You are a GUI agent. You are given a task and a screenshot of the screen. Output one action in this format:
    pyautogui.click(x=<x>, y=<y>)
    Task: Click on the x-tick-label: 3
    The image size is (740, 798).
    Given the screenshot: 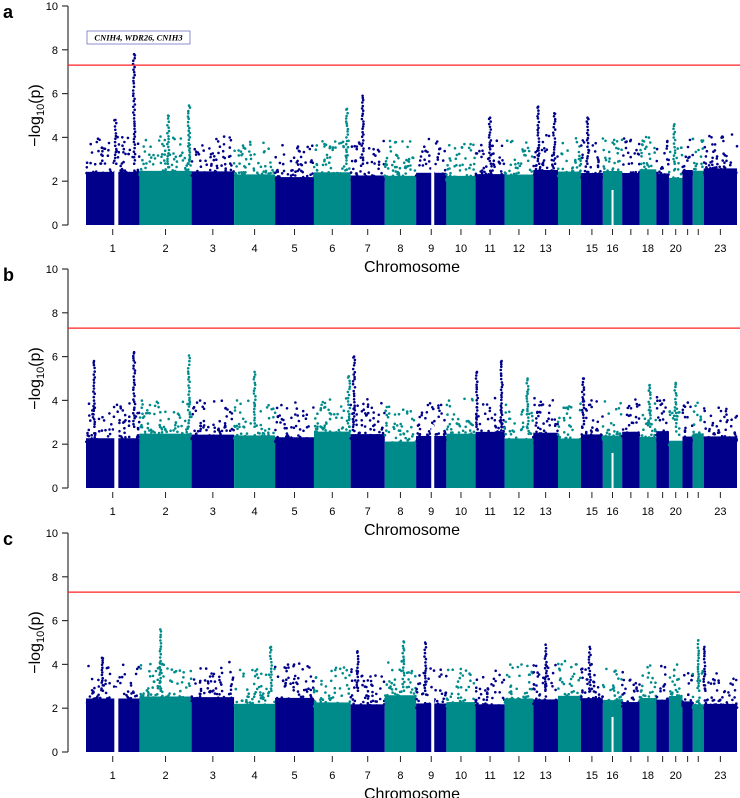 What is the action you would take?
    pyautogui.click(x=213, y=512)
    